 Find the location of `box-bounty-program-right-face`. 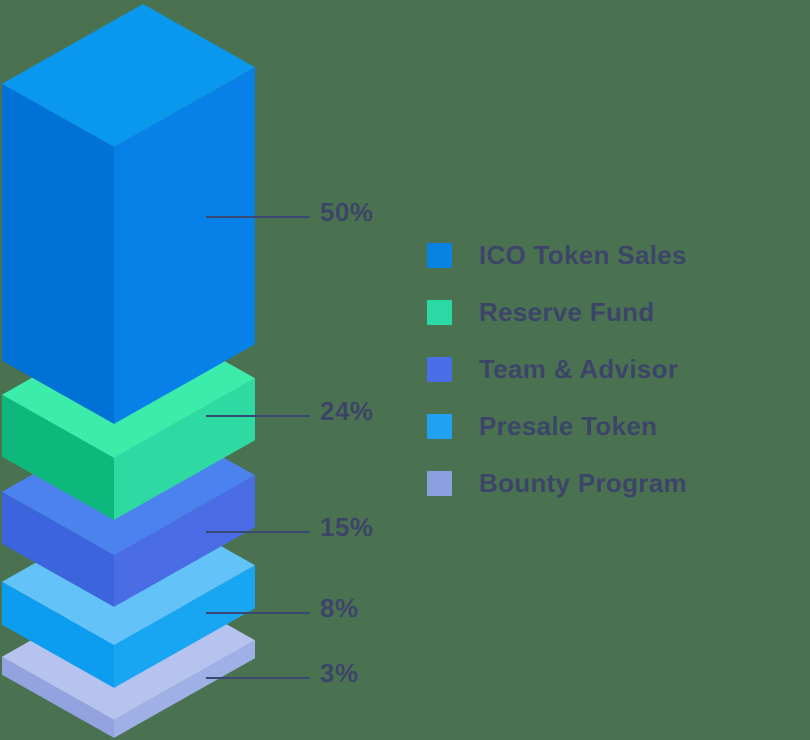

box-bounty-program-right-face is located at coordinates (184, 689).